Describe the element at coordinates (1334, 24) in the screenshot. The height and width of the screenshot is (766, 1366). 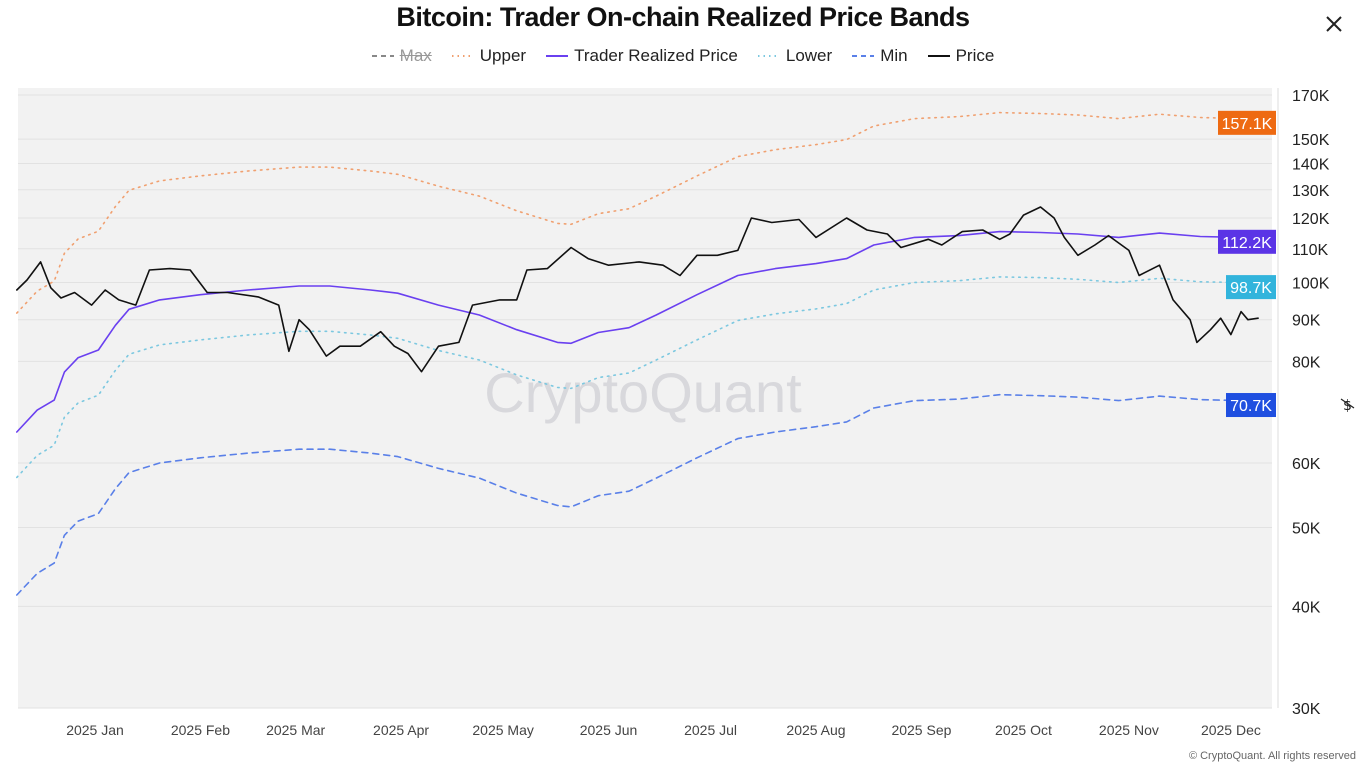
I see `close-icon` at that location.